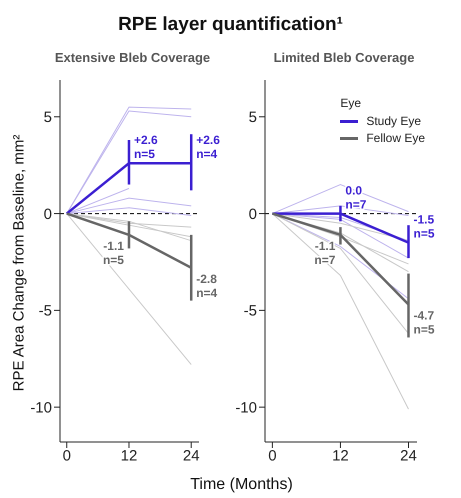  I want to click on data-label: +2.6 n=4, so click(208, 147).